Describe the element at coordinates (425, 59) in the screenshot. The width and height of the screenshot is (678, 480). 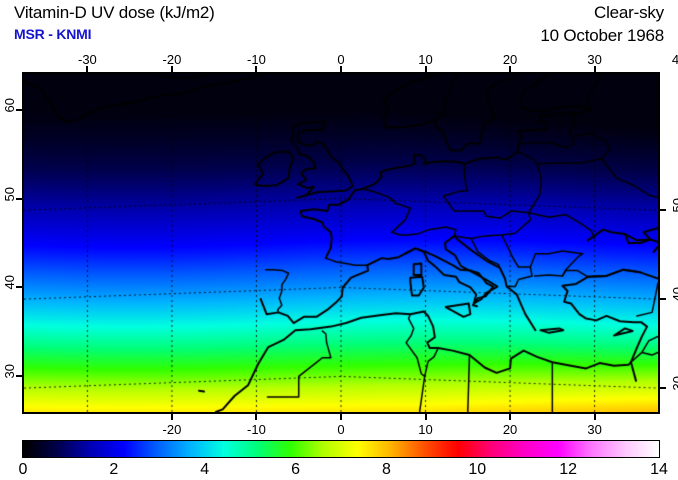
I see `tick-label-top-10: 10` at that location.